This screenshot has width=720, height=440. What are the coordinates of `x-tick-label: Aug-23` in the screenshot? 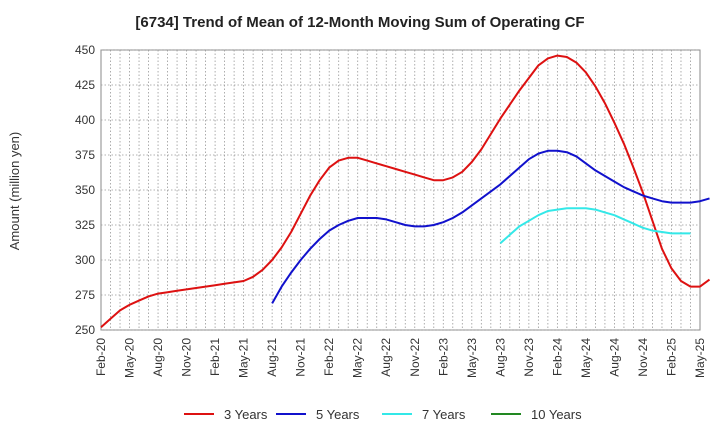 It's located at (500, 357).